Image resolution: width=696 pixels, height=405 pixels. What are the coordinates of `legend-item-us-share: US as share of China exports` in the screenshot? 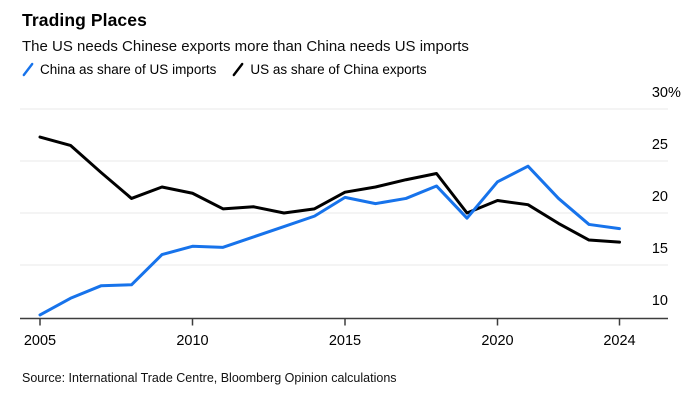 It's located at (329, 69).